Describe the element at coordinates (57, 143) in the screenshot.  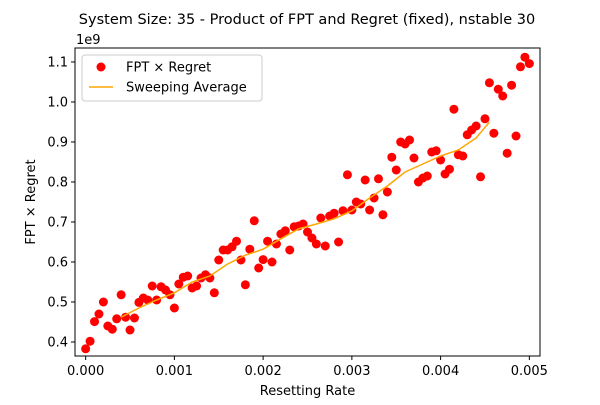
I see `y-tick-label: 0.9` at that location.